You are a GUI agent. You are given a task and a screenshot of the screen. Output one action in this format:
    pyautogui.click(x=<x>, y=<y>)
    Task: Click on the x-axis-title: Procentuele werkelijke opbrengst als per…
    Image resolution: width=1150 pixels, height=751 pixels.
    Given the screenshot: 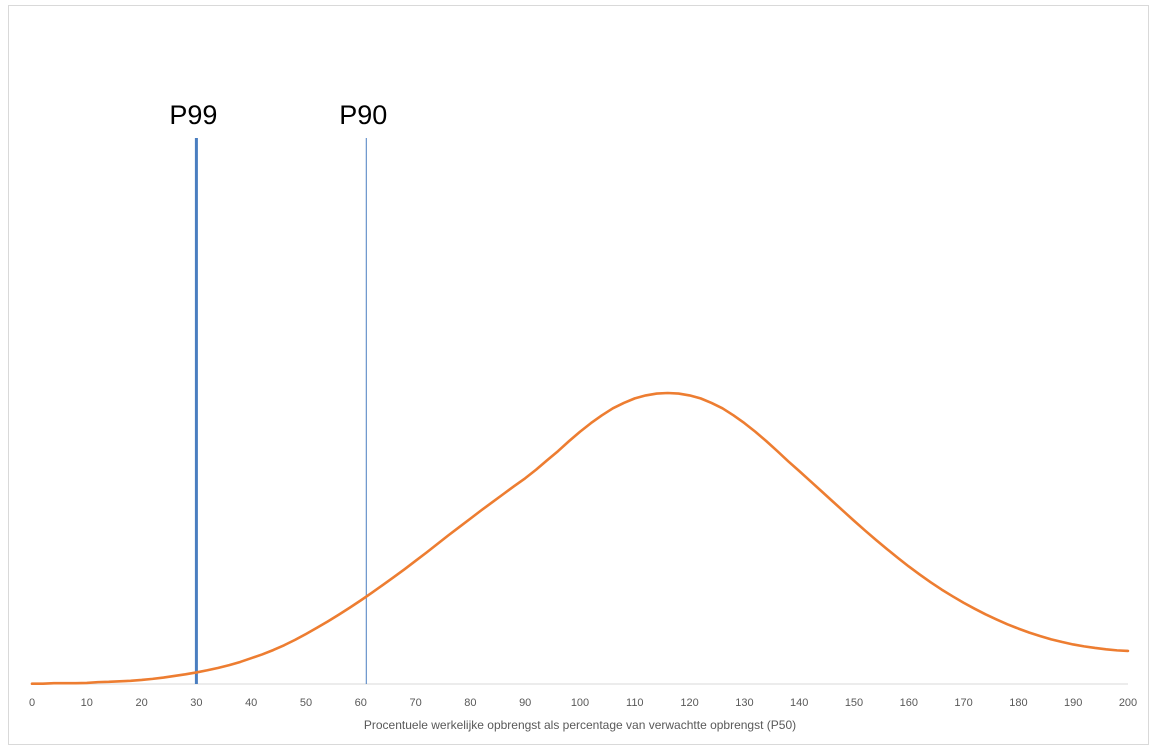 What is the action you would take?
    pyautogui.click(x=580, y=725)
    